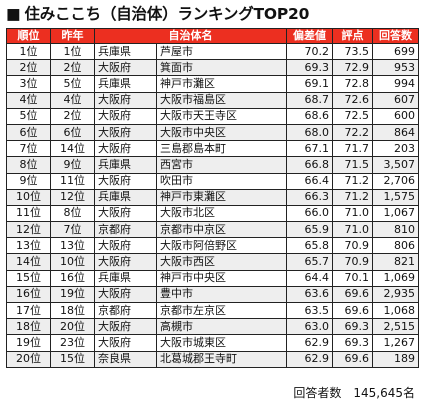  What do you see at coordinates (212, 262) in the screenshot?
I see `table-row: 14位 10位 大阪府 大阪市西区 65.7 70.9 821` at bounding box center [212, 262].